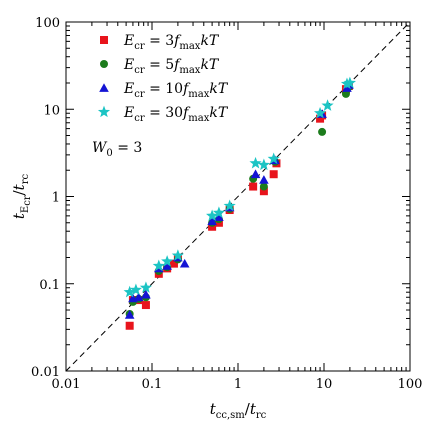 The width and height of the screenshot is (436, 436). What do you see at coordinates (104, 64) in the screenshot?
I see `legend-marker-circle` at bounding box center [104, 64].